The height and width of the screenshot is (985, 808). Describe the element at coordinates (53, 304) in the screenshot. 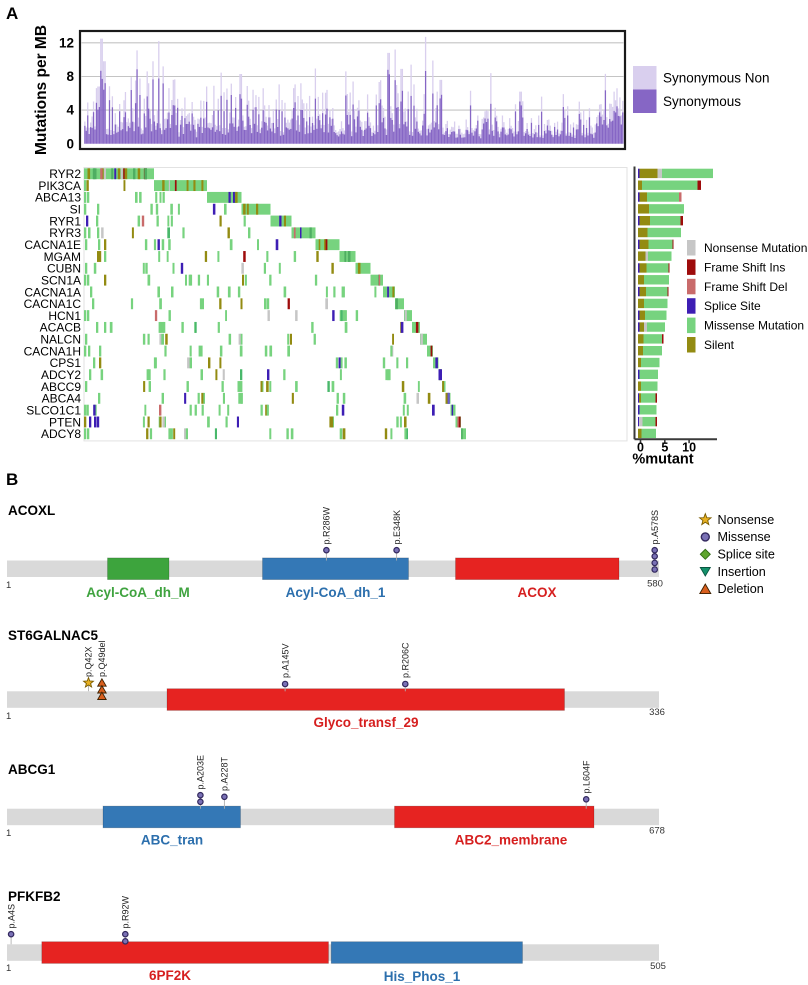

I see `svg-text: CACNA1C` at that location.